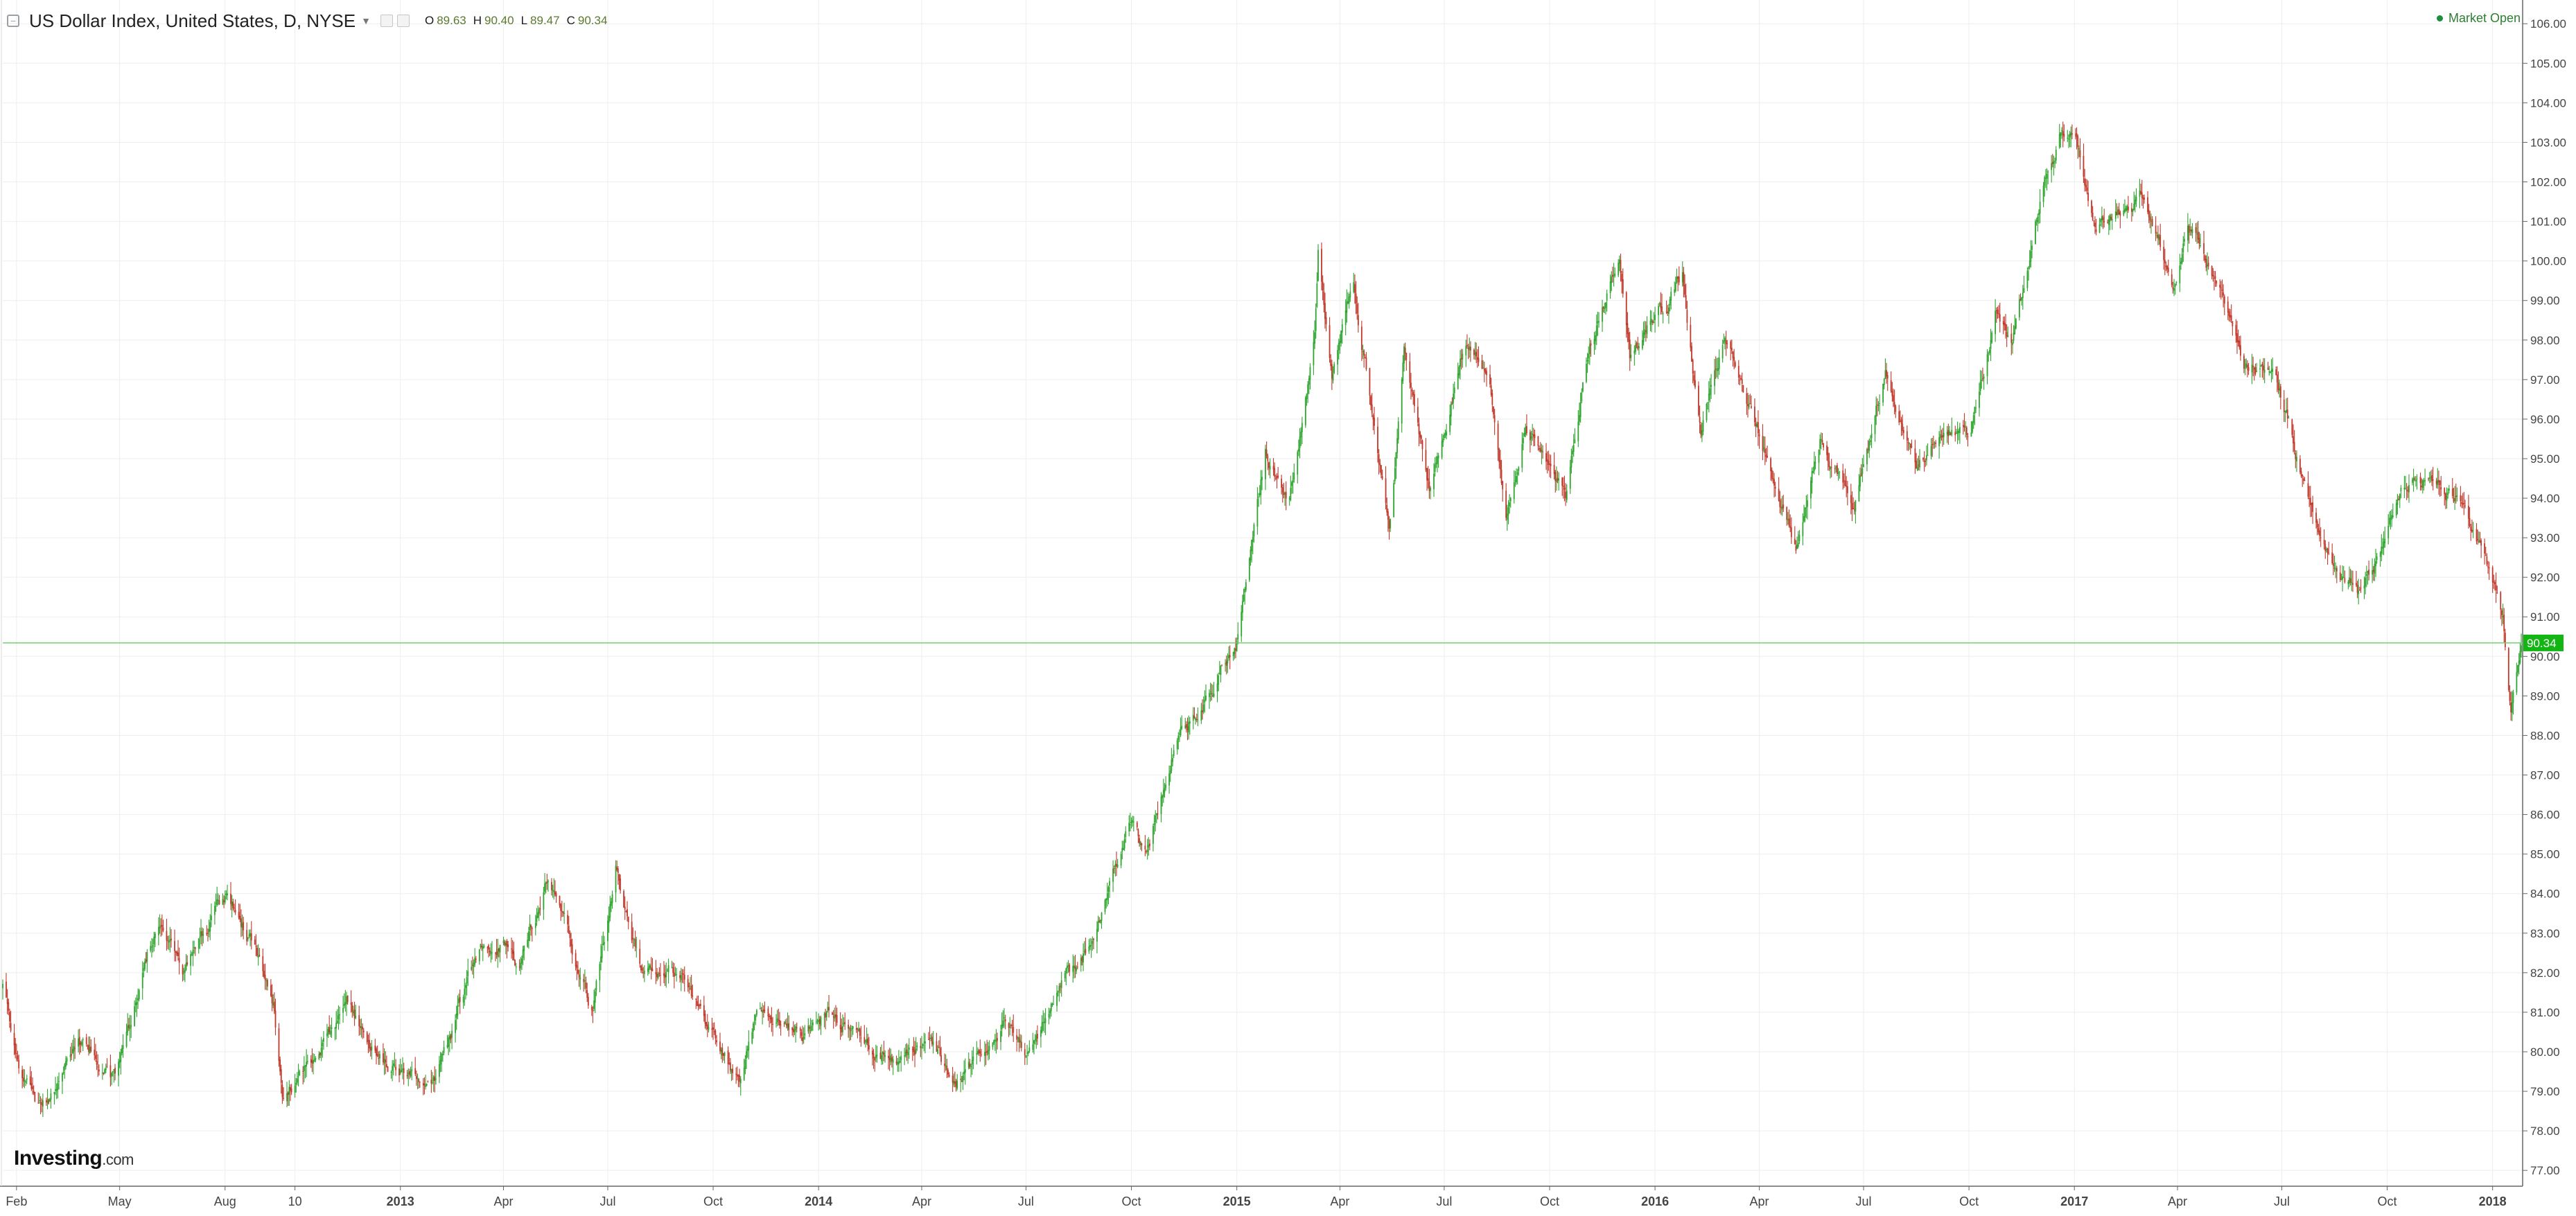 Image resolution: width=2576 pixels, height=1216 pixels. I want to click on close-study-button, so click(403, 21).